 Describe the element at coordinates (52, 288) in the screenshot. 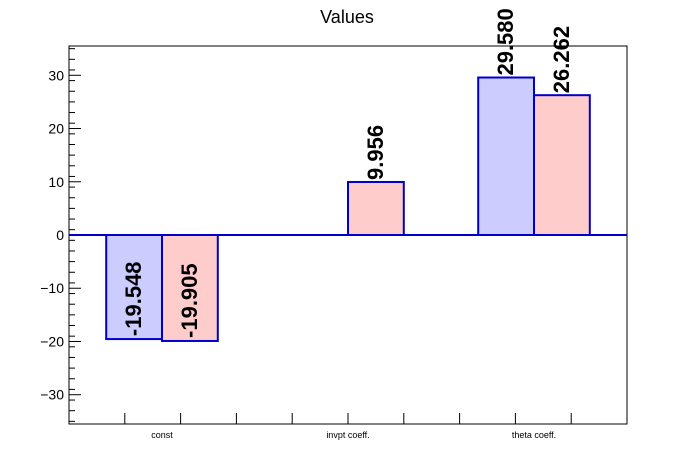

I see `y-tick-label: −10` at that location.